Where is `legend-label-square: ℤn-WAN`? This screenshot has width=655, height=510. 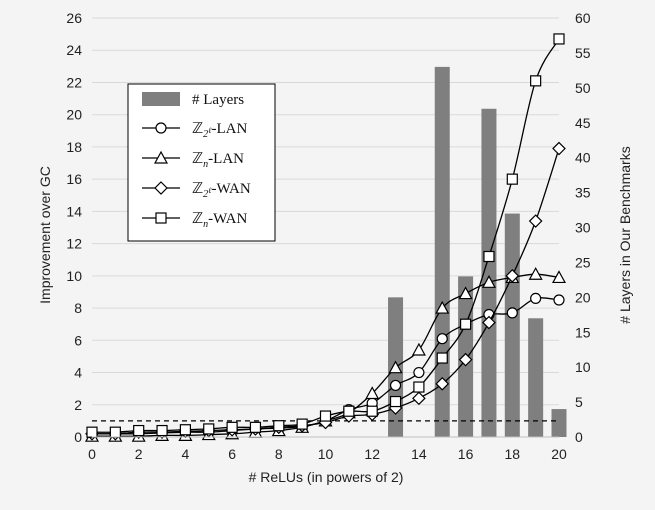 legend-label-square: ℤn-WAN is located at coordinates (219, 220).